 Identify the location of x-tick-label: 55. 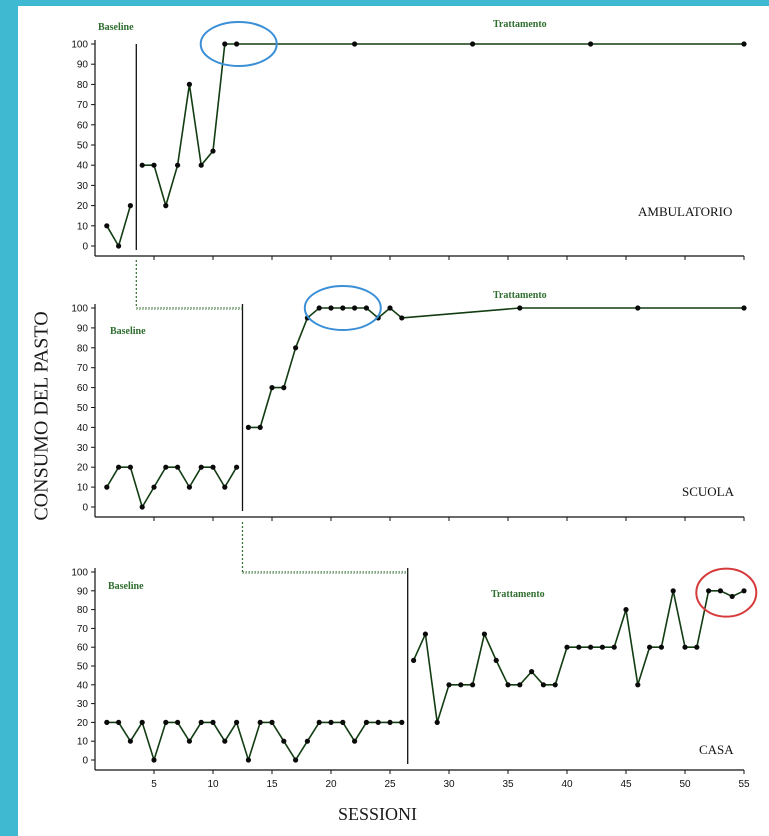
(744, 784).